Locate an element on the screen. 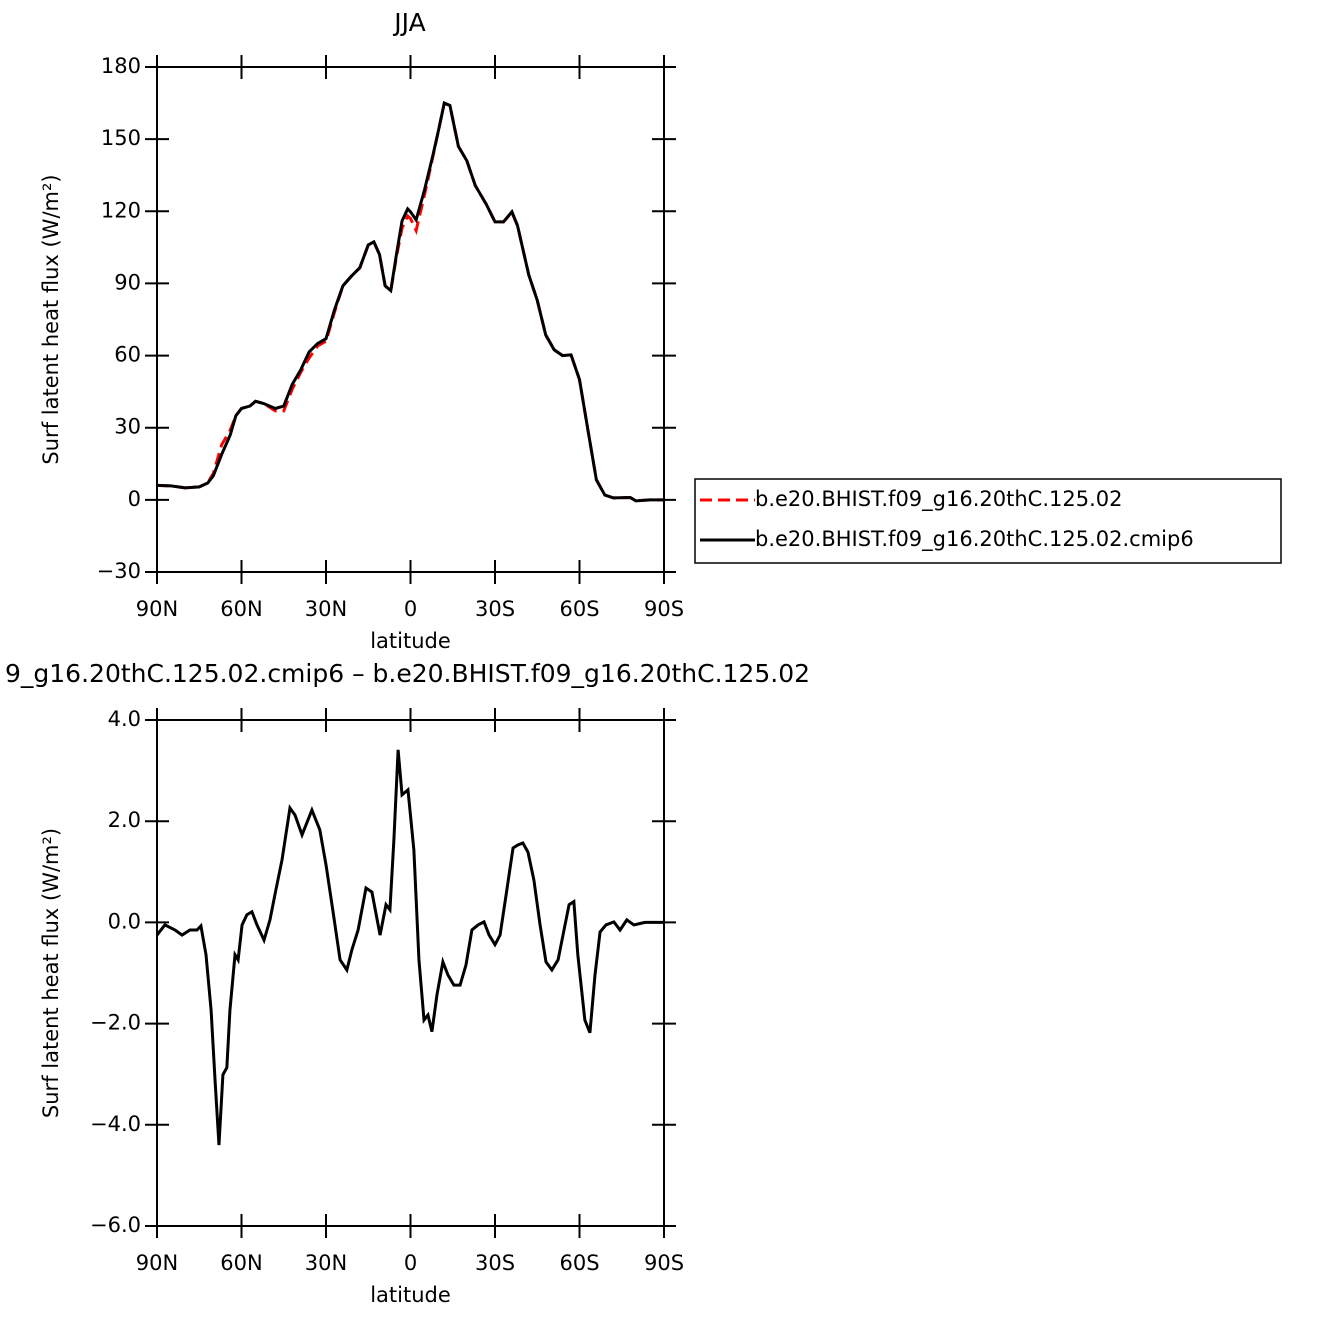 The height and width of the screenshot is (1319, 1322). y-tick-label: 60 is located at coordinates (127, 355).